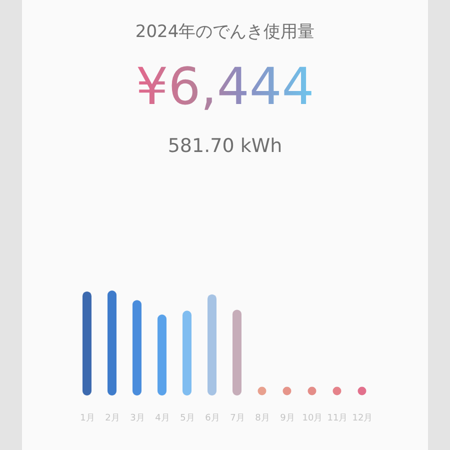 The image size is (450, 450). I want to click on text: 581.70 kWh, so click(225, 146).